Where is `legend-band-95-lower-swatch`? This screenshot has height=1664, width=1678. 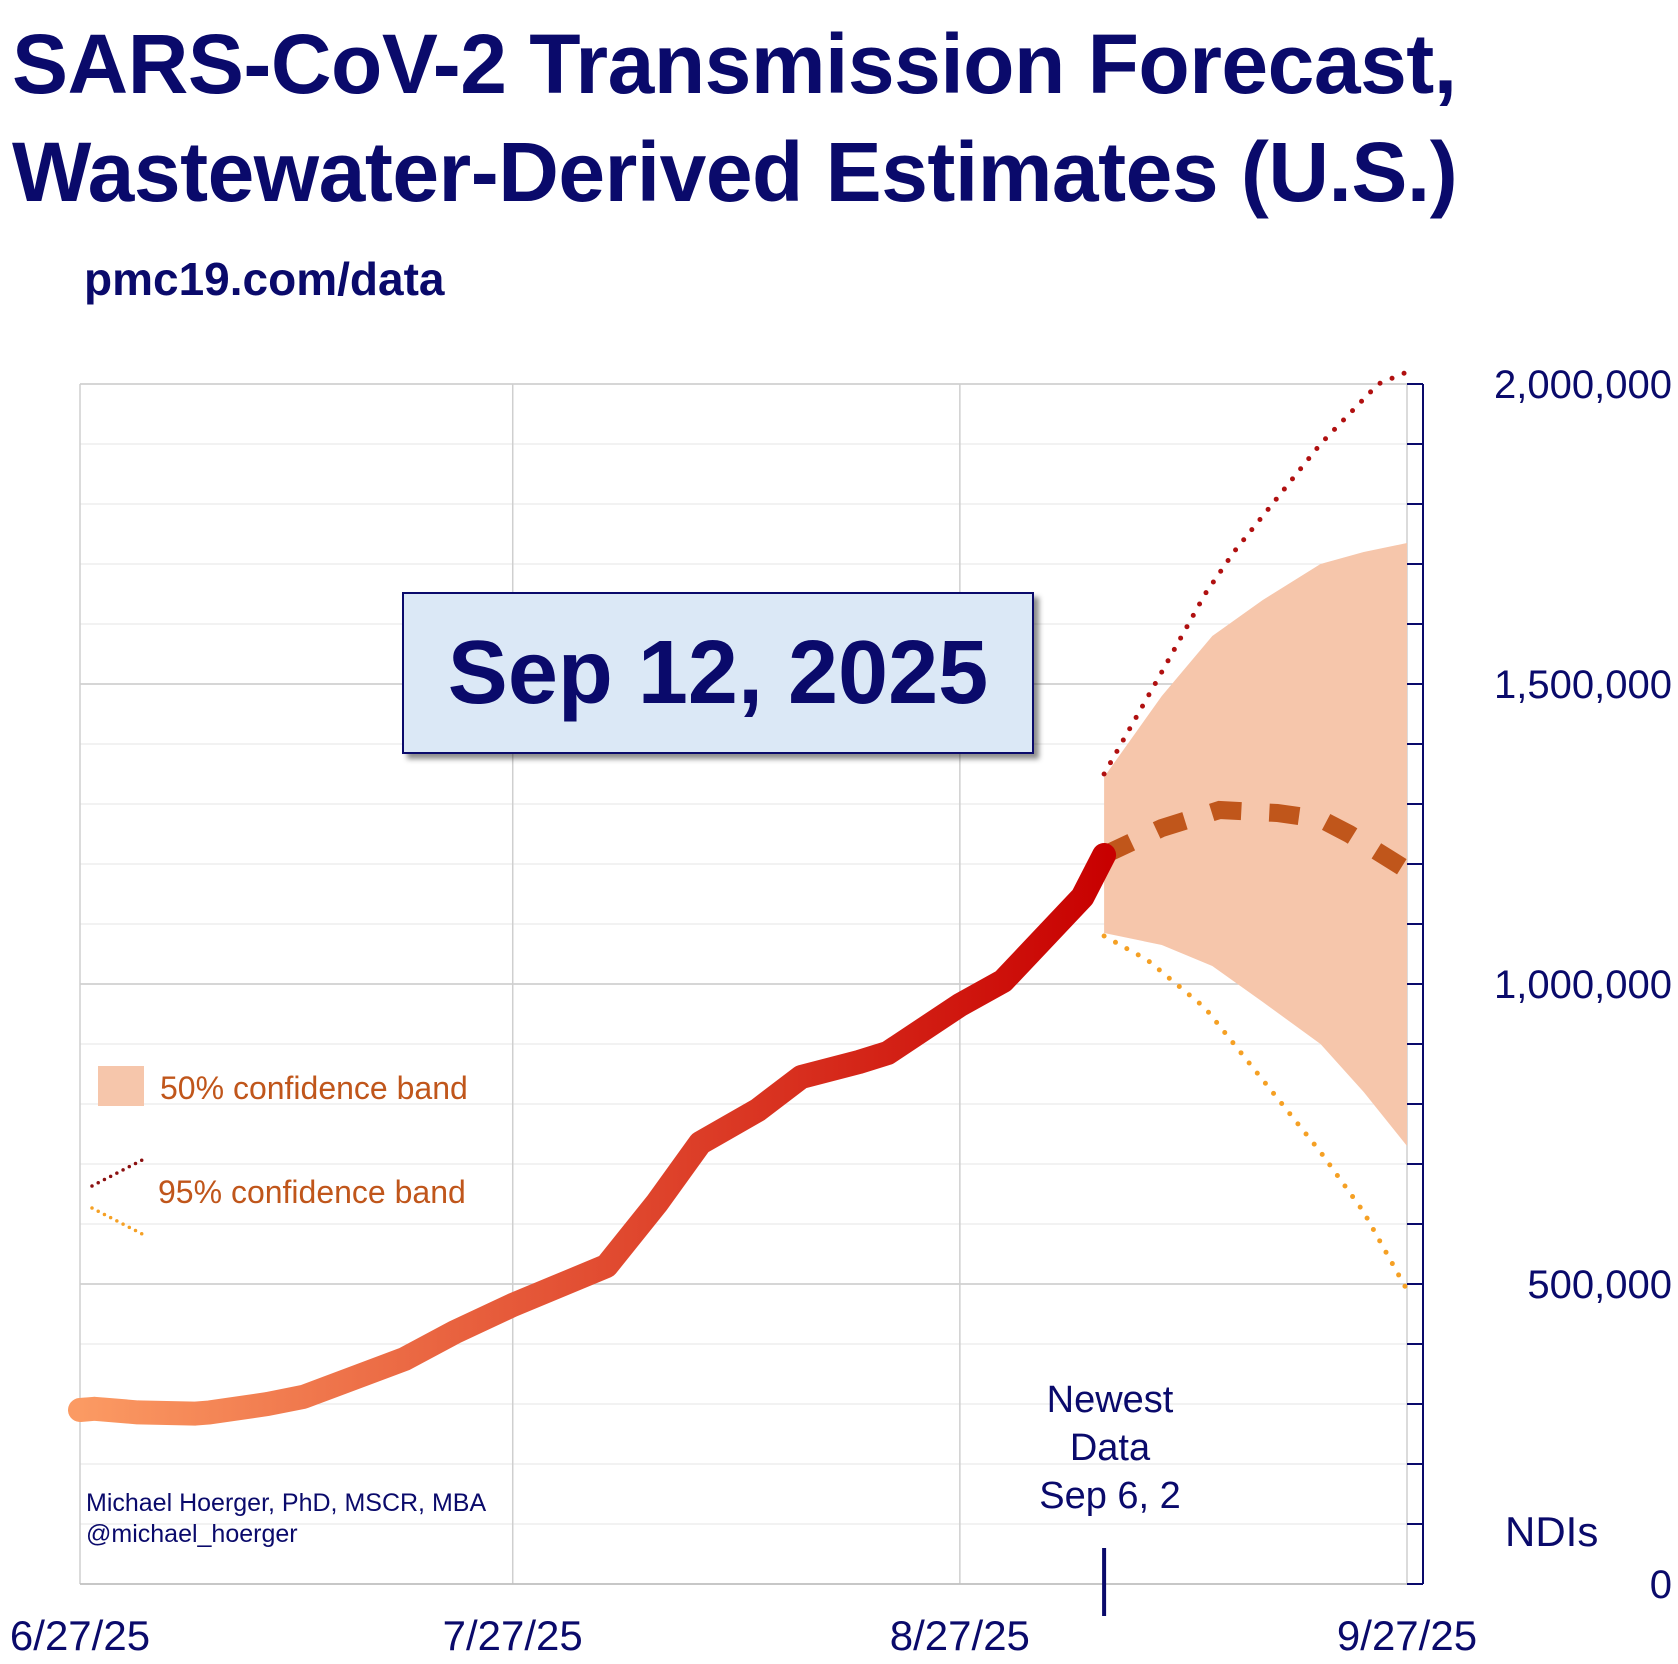 legend-band-95-lower-swatch is located at coordinates (119, 1222).